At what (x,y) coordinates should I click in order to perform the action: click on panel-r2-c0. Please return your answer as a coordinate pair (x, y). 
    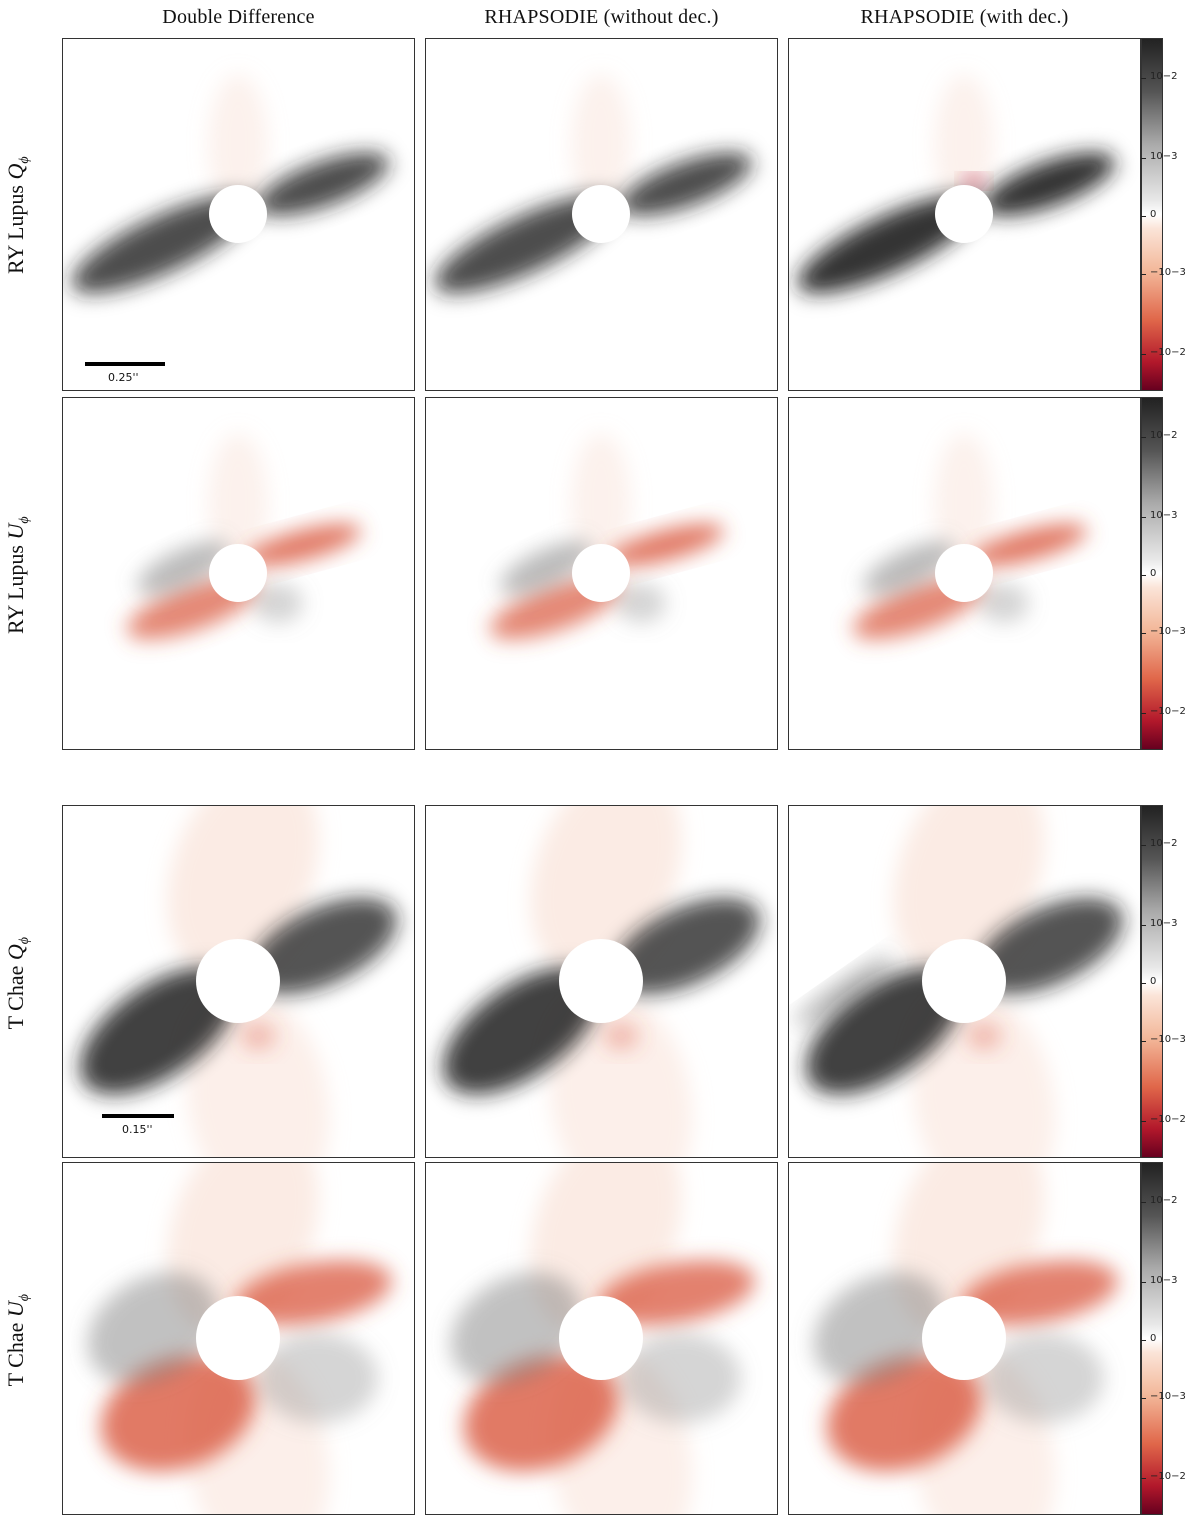
    Looking at the image, I should click on (238, 981).